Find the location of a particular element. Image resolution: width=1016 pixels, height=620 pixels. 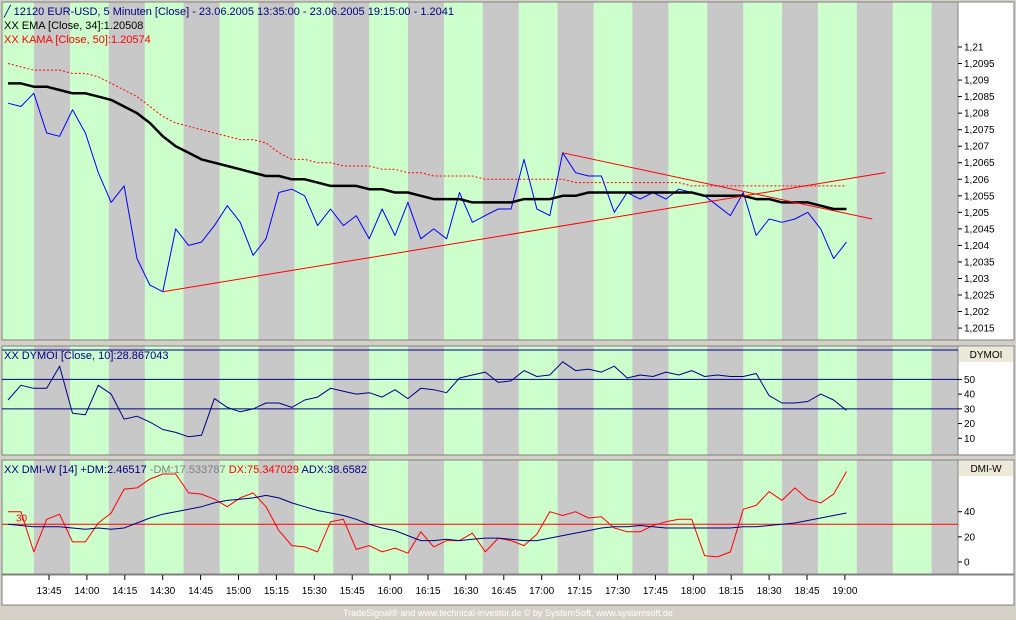

x-tick-label: 18:00 is located at coordinates (693, 591).